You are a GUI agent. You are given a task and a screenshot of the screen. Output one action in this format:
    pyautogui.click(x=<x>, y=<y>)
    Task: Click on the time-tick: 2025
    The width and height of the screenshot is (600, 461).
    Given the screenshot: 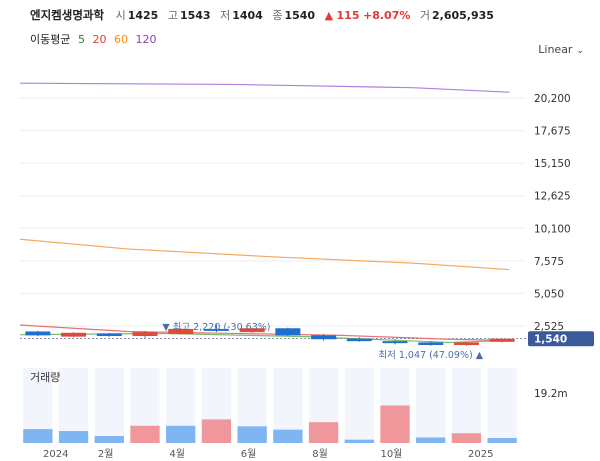 What is the action you would take?
    pyautogui.click(x=480, y=454)
    